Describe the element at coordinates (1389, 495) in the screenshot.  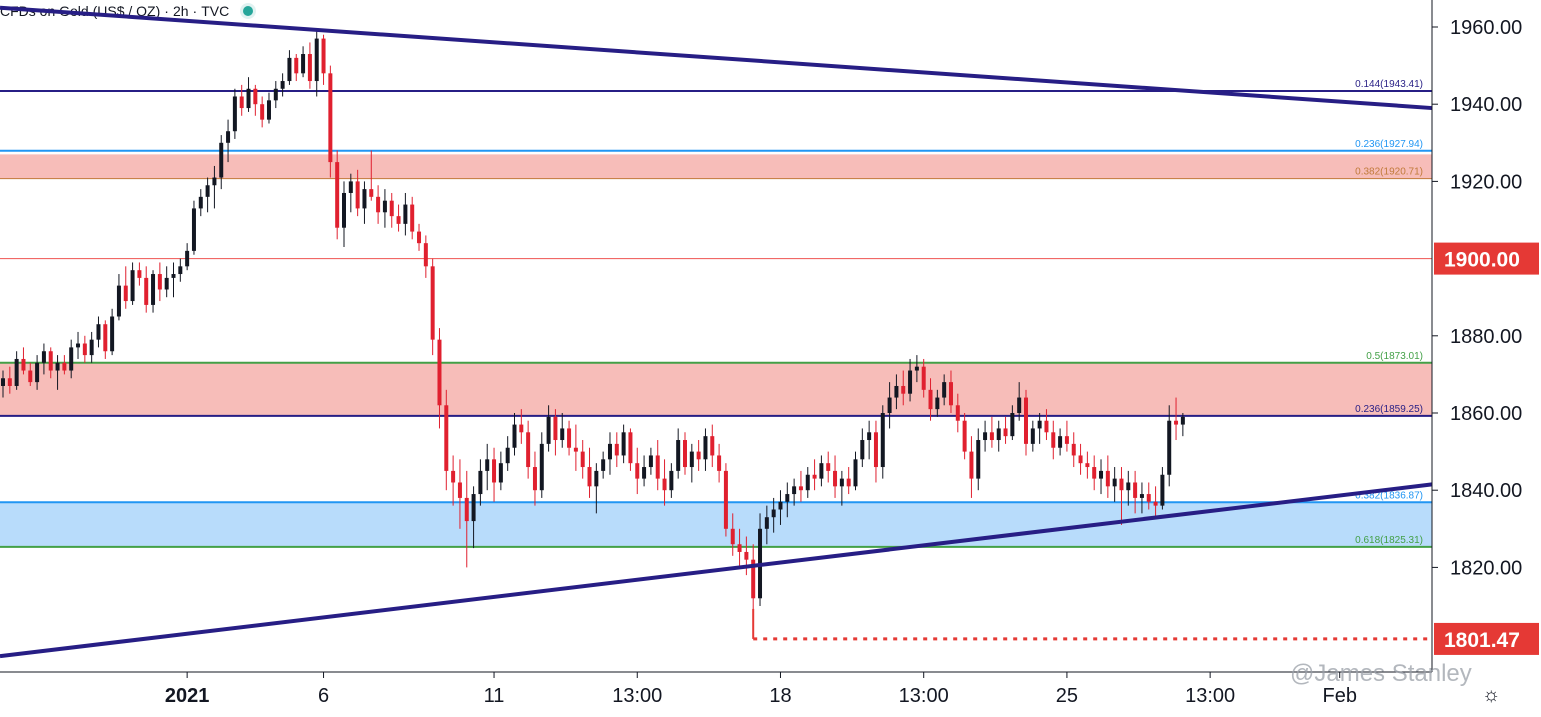
I see `fib-level-label: 0.382(1836.87)` at that location.